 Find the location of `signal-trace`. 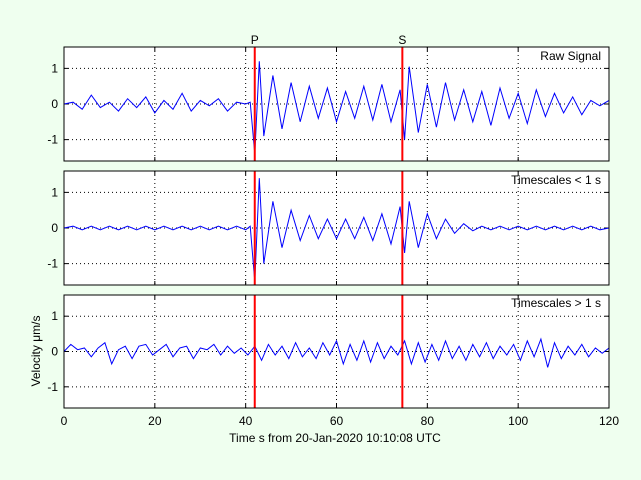

signal-trace is located at coordinates (336, 352).